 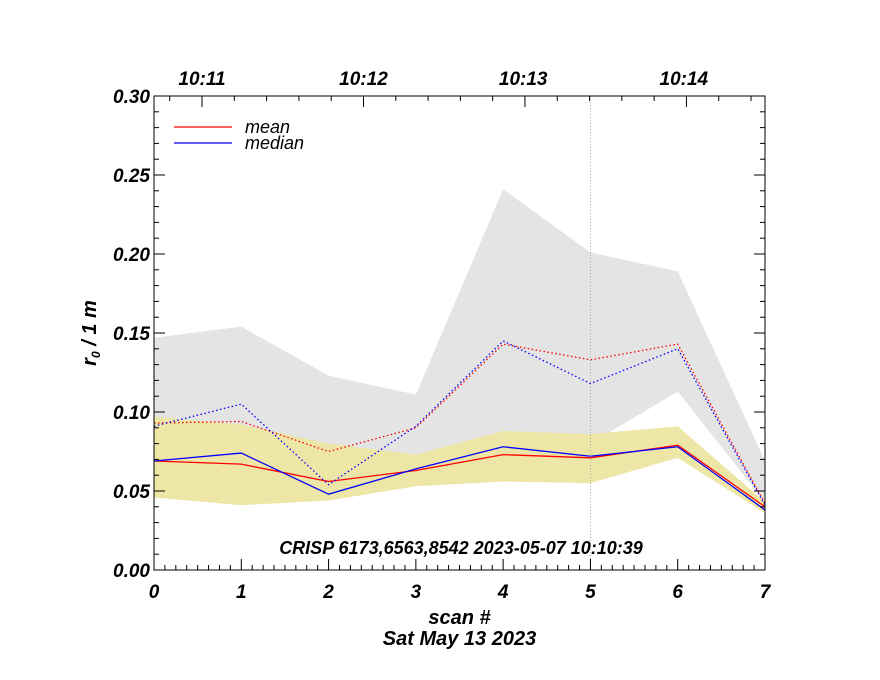 What do you see at coordinates (131, 413) in the screenshot?
I see `y-tick-label: 0.10` at bounding box center [131, 413].